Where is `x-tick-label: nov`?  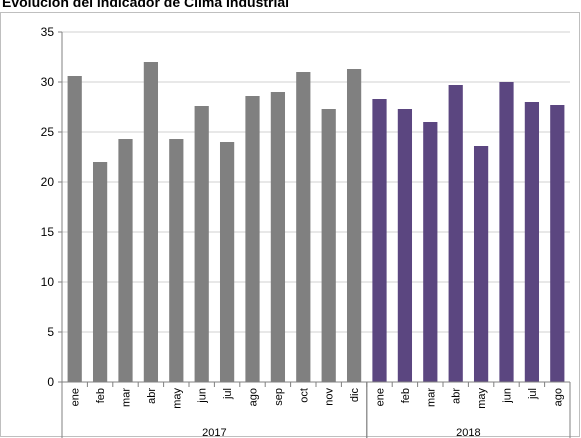 x-tick-label: nov is located at coordinates (330, 397).